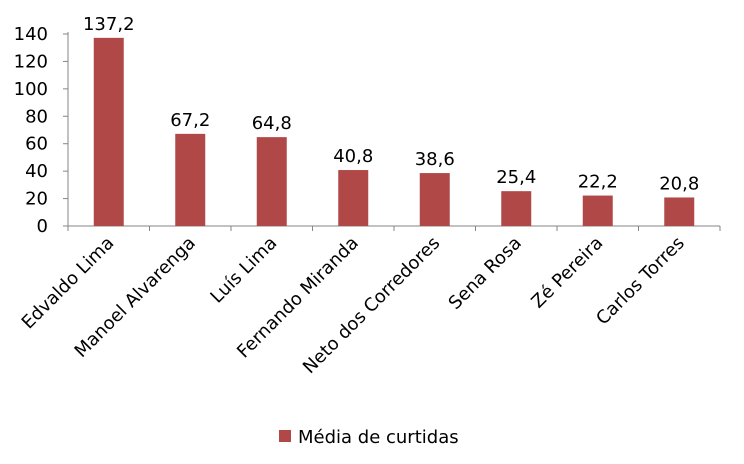 This screenshot has width=744, height=464. Describe the element at coordinates (42, 226) in the screenshot. I see `y-tick-label: 0` at that location.